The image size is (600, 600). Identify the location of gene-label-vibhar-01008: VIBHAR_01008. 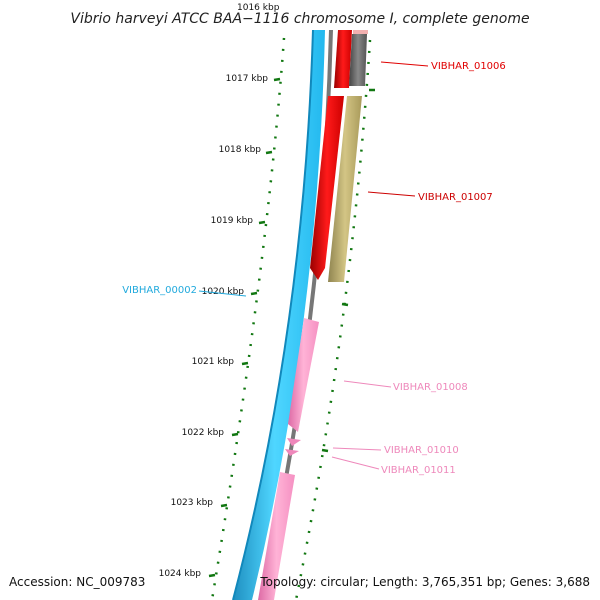
(430, 387).